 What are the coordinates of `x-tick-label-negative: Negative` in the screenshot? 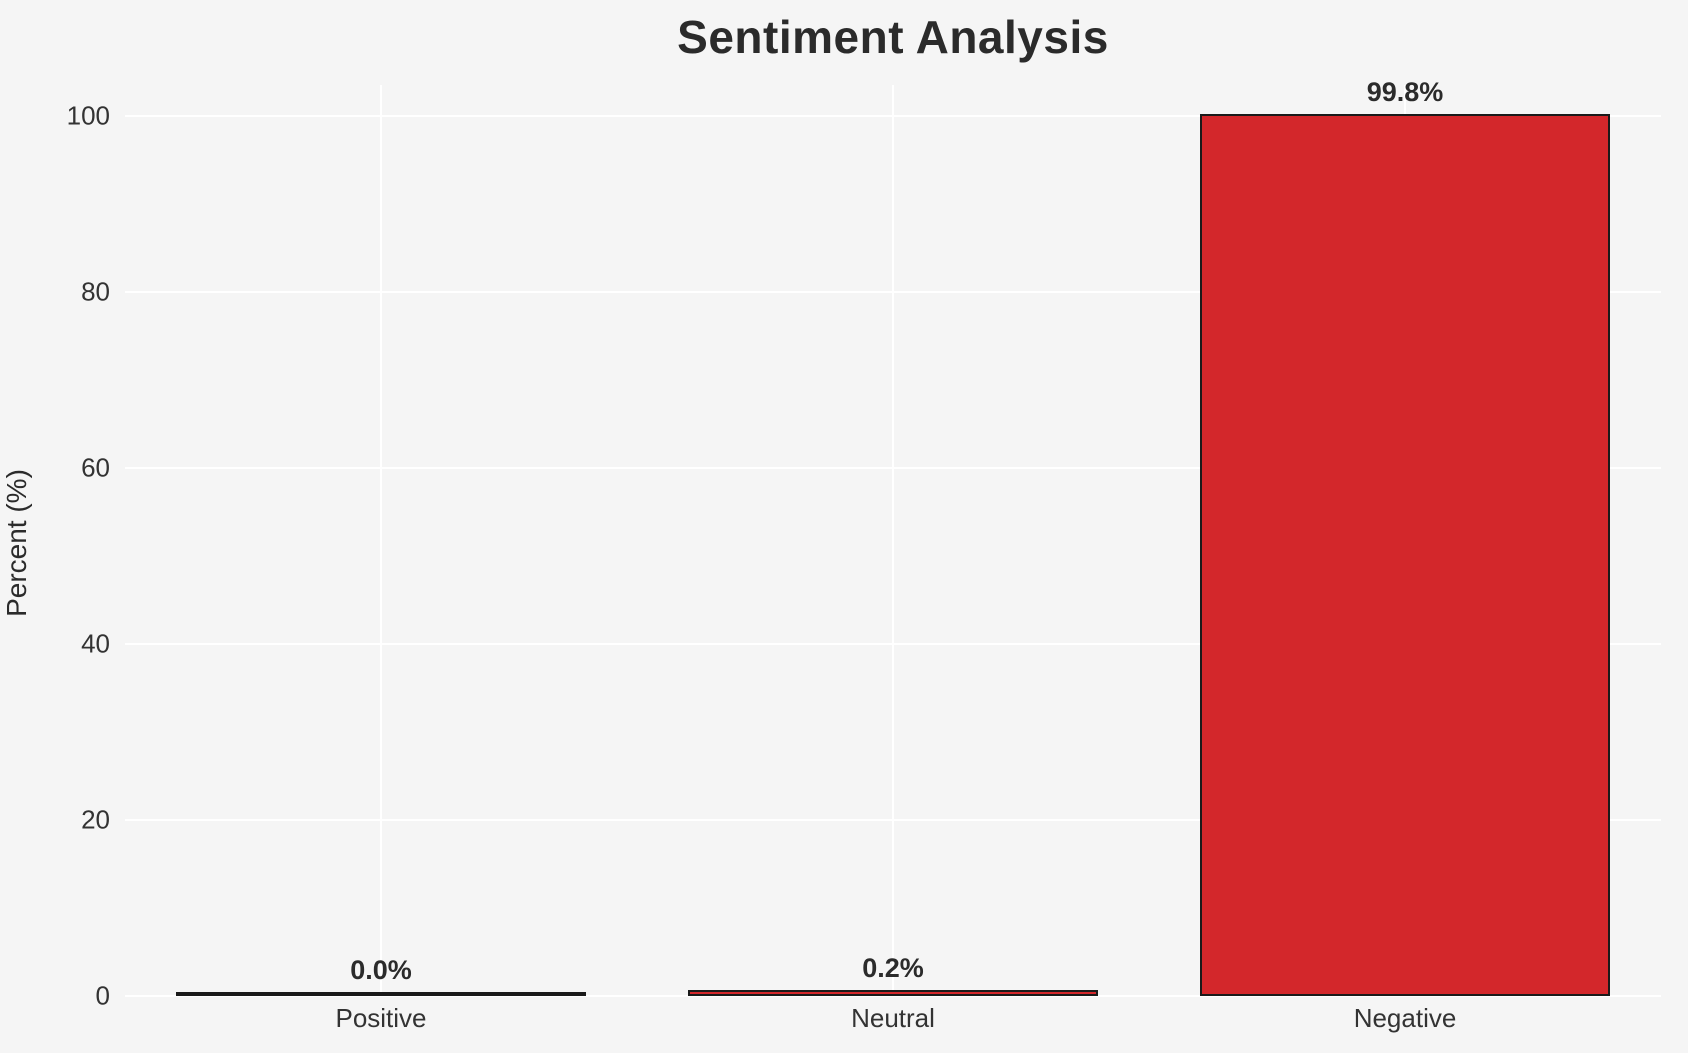 It's located at (1405, 1018).